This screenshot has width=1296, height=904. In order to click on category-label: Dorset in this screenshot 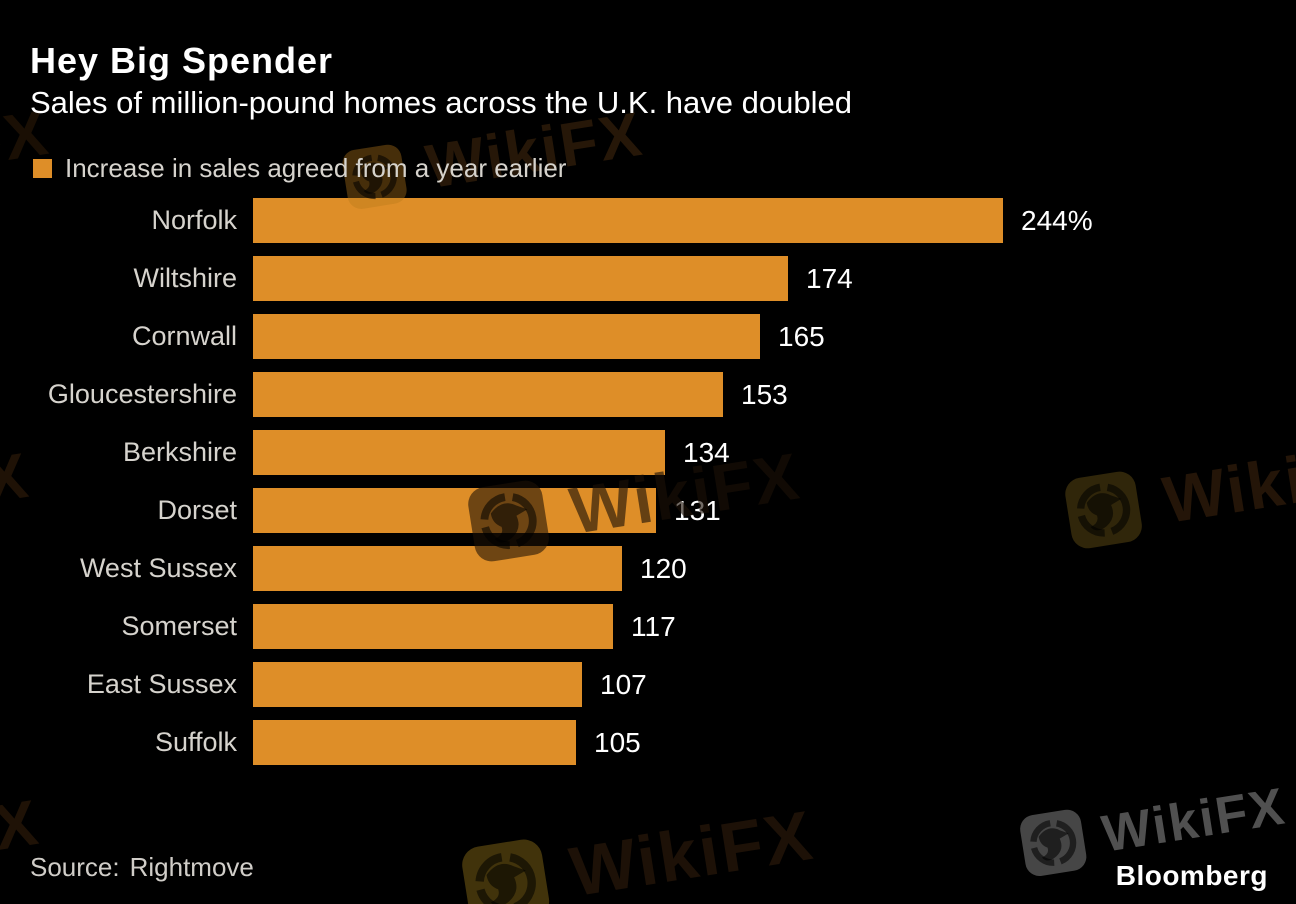, I will do `click(197, 510)`.